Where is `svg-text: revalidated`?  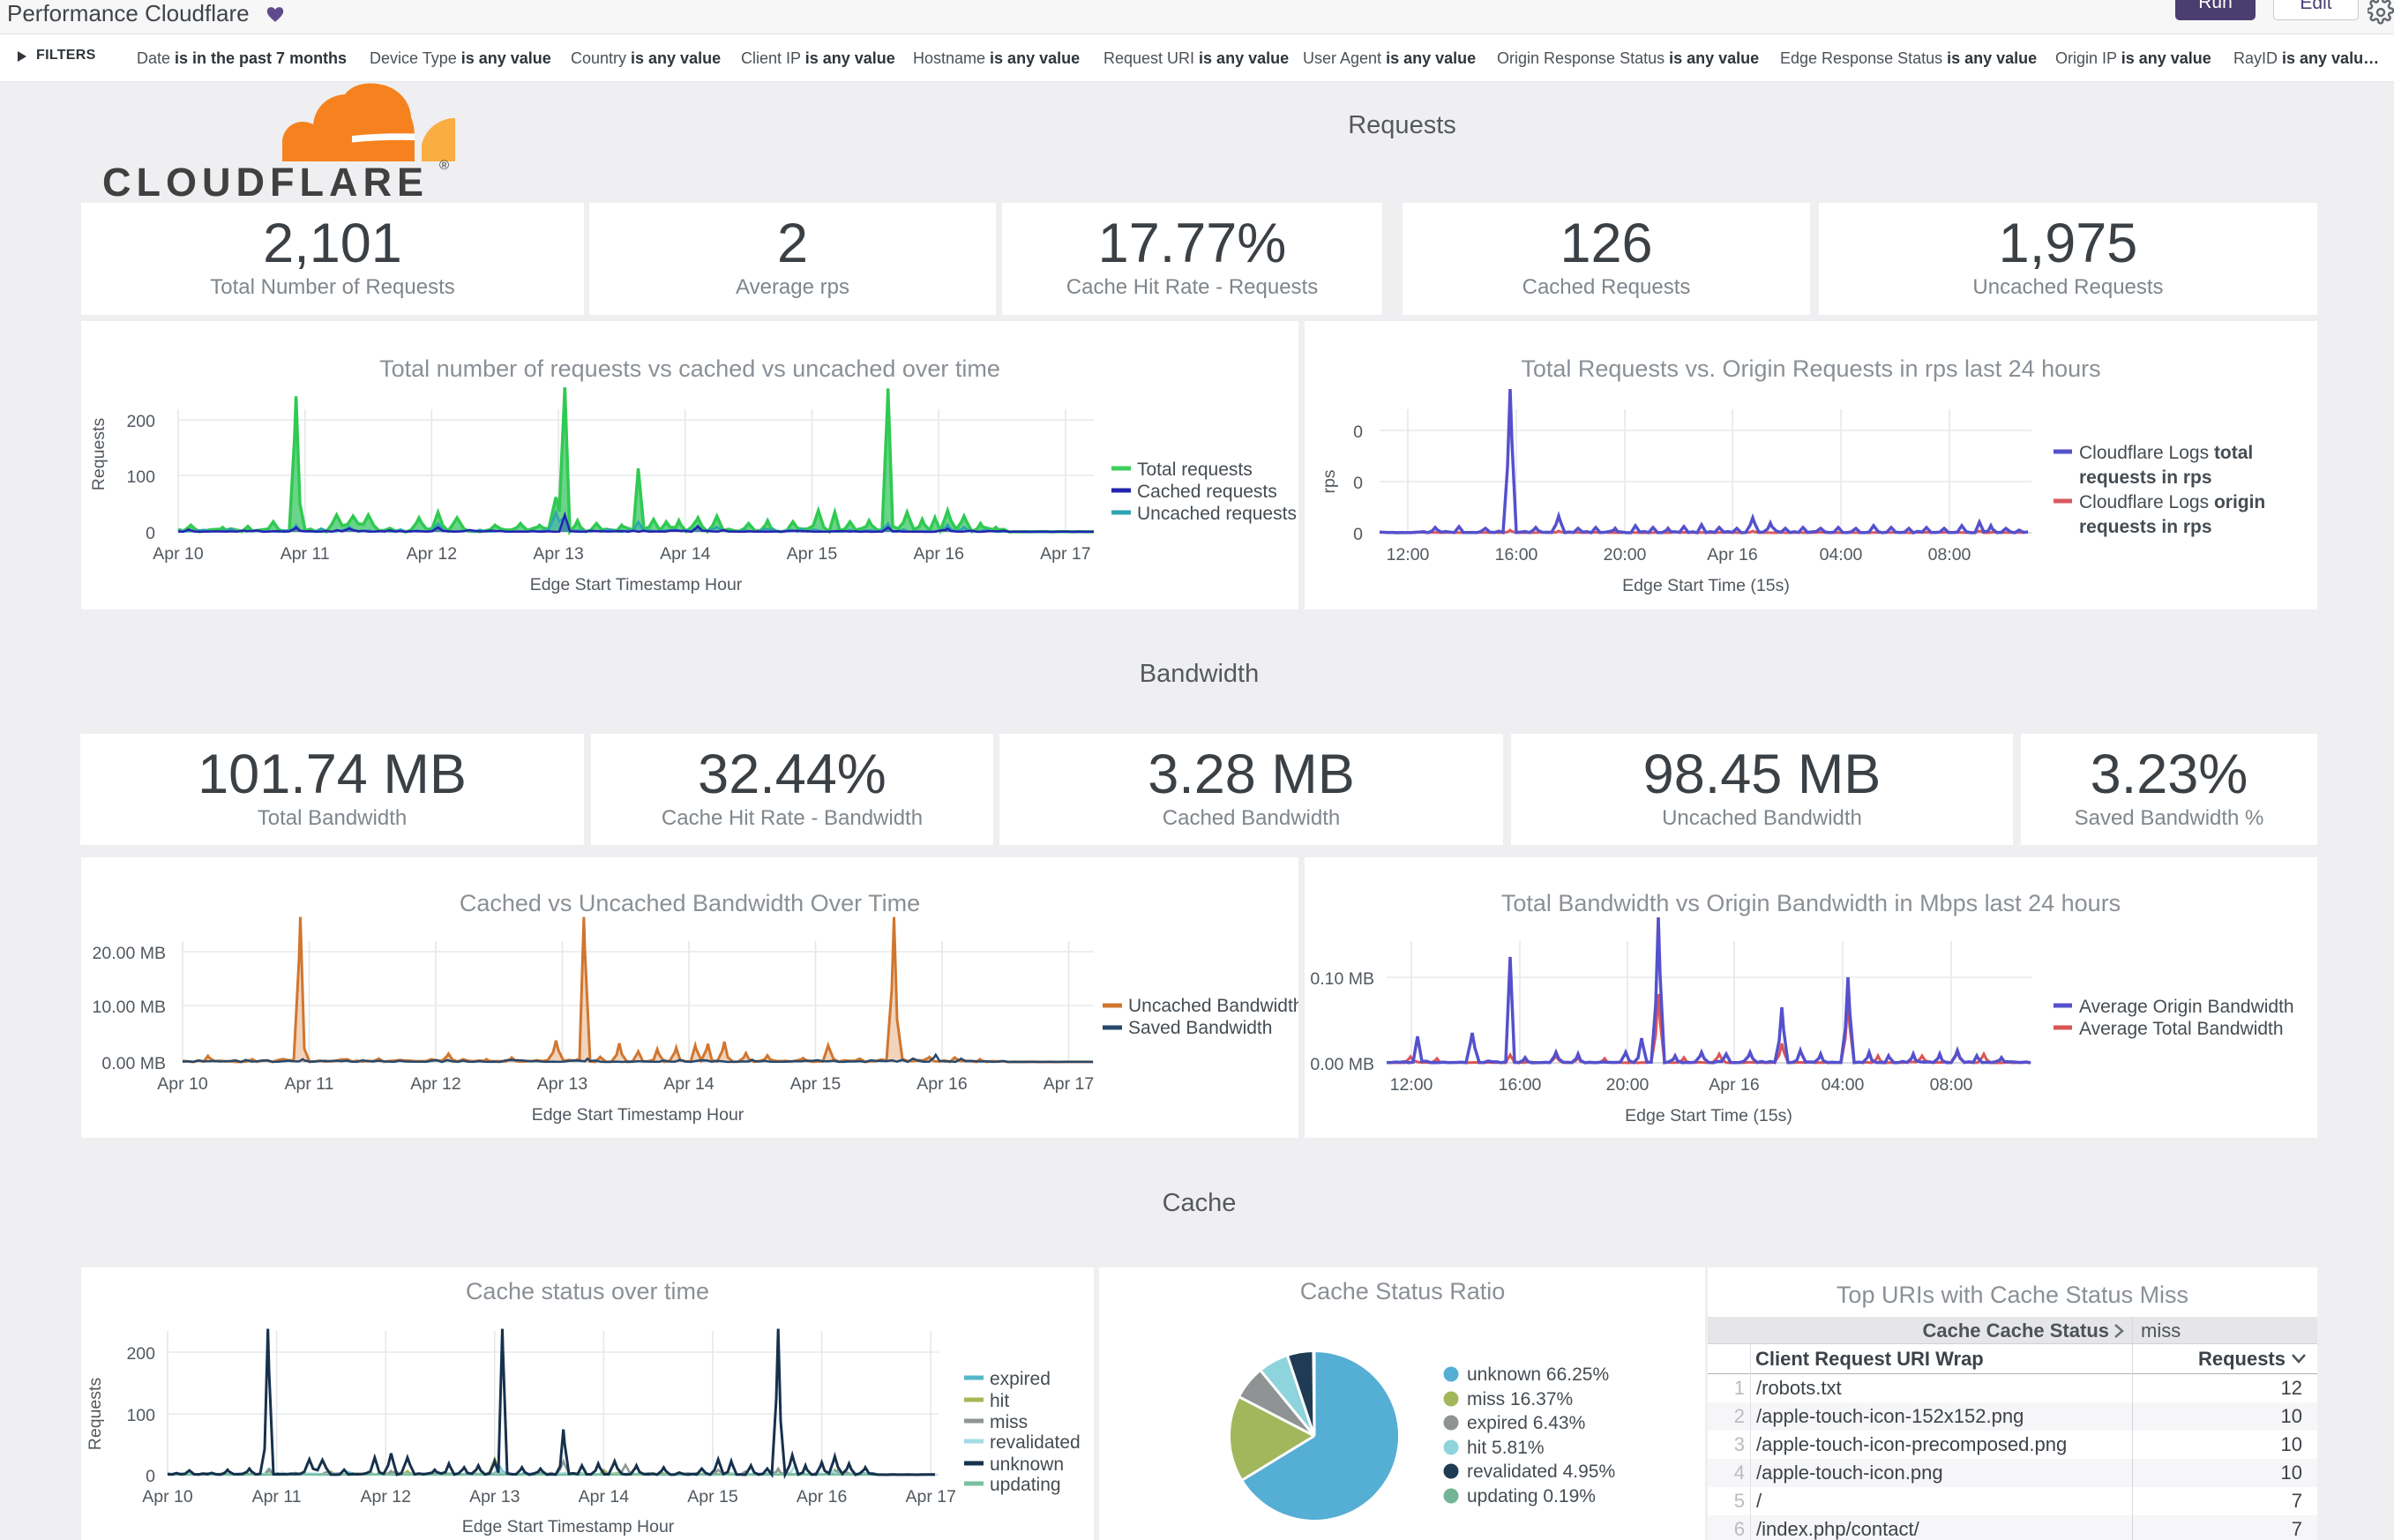
svg-text: revalidated is located at coordinates (1035, 1442).